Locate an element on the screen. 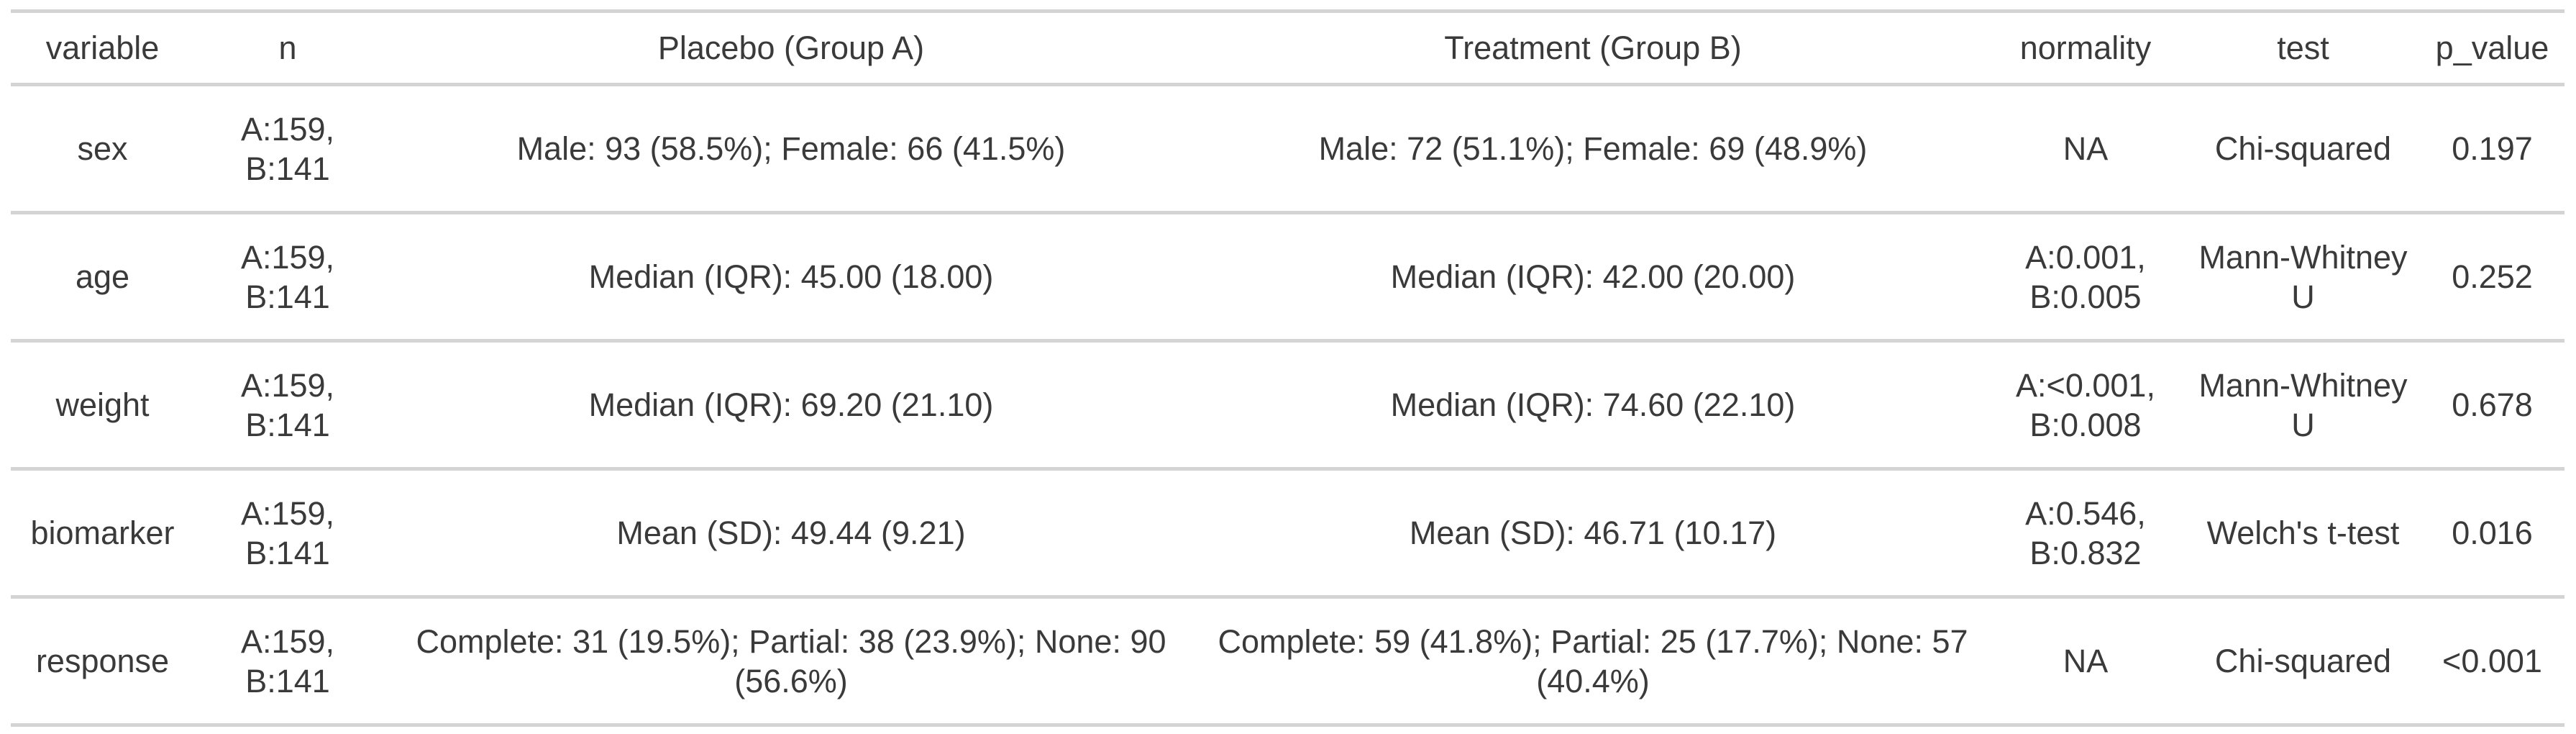 This screenshot has height=734, width=2576. table-cell: Median (IQR): 69.20 (21.10) is located at coordinates (791, 404).